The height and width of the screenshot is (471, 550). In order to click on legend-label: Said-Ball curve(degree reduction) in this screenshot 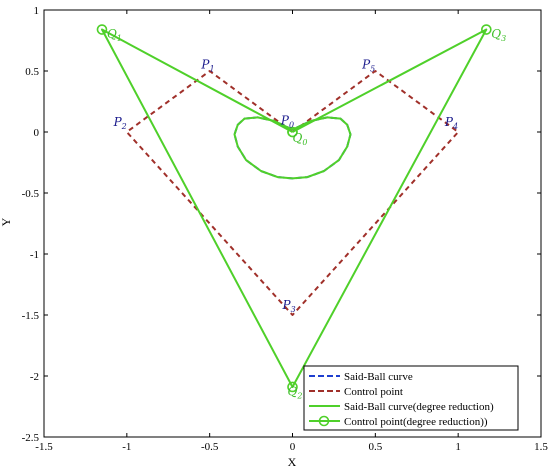, I will do `click(419, 407)`.